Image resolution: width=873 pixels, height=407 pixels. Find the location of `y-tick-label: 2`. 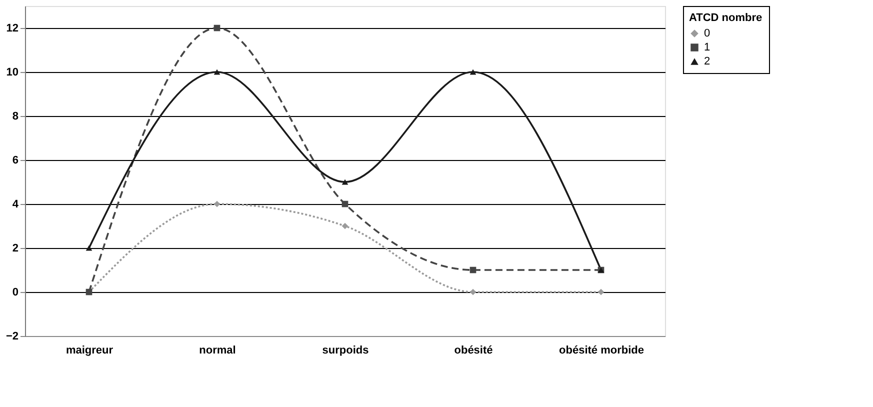

y-tick-label: 2 is located at coordinates (15, 248).